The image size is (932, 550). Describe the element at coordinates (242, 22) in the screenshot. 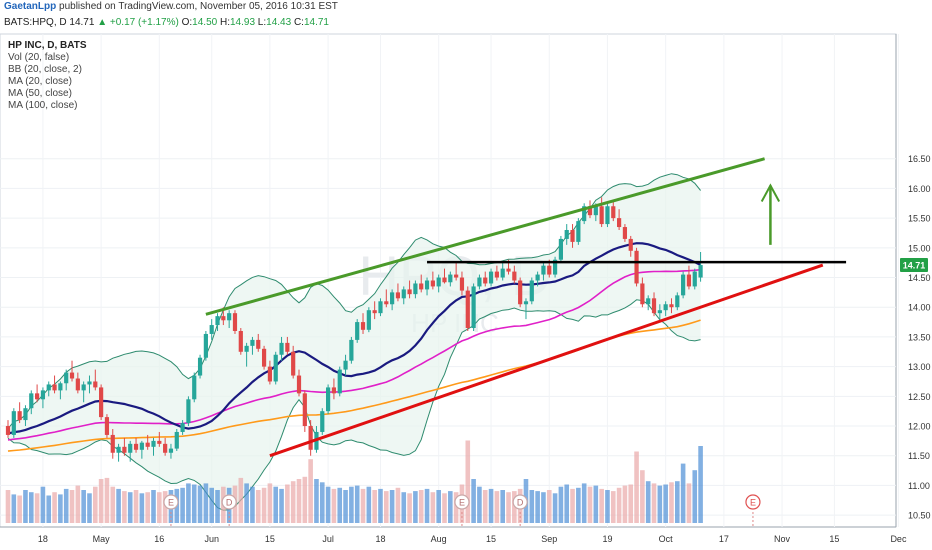

I see `high-value: 14.93` at that location.